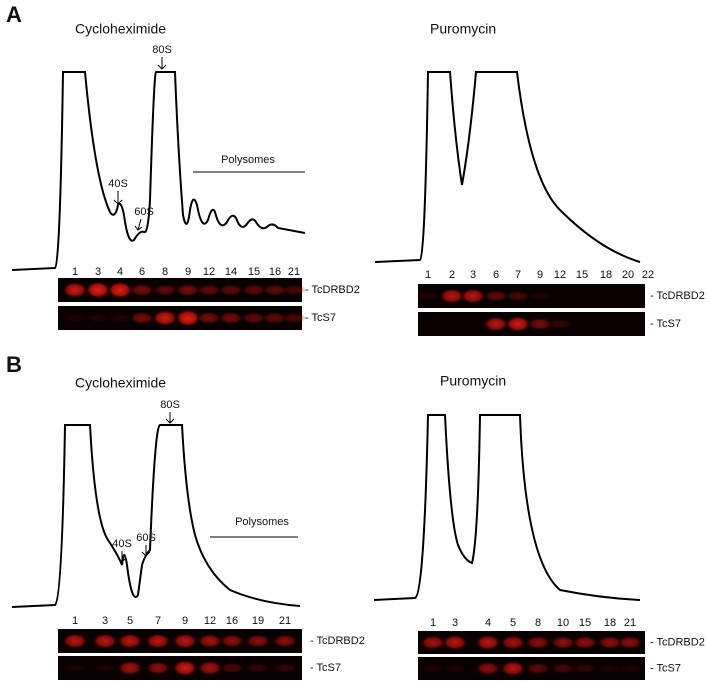 Image resolution: width=709 pixels, height=682 pixels. I want to click on panel-title: Puromycin, so click(473, 381).